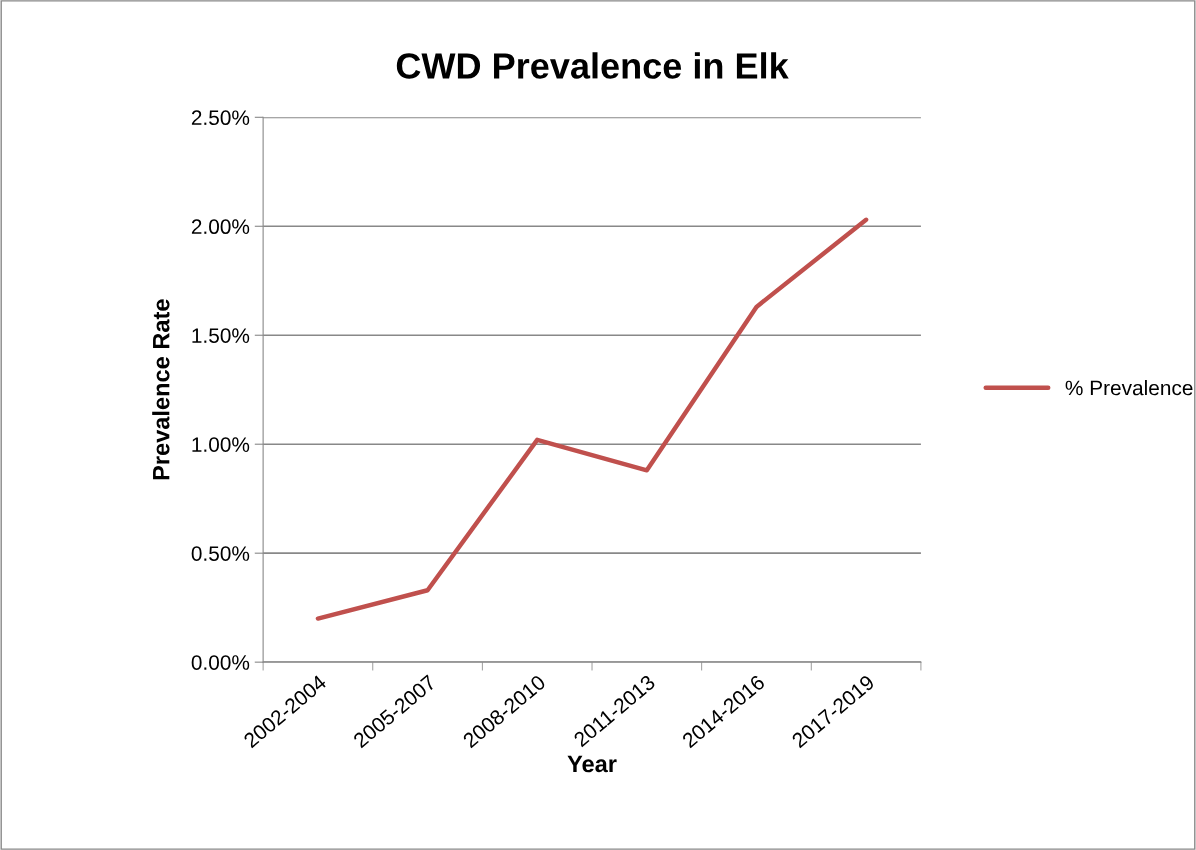 Image resolution: width=1196 pixels, height=850 pixels. Describe the element at coordinates (220, 662) in the screenshot. I see `y-tick-label: 0.00%` at that location.